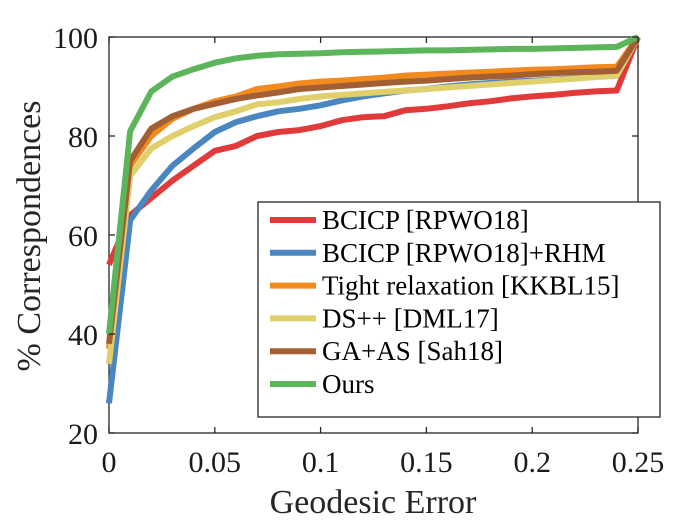 This screenshot has width=677, height=525. Describe the element at coordinates (532, 462) in the screenshot. I see `x-tick-label: 0.2` at that location.